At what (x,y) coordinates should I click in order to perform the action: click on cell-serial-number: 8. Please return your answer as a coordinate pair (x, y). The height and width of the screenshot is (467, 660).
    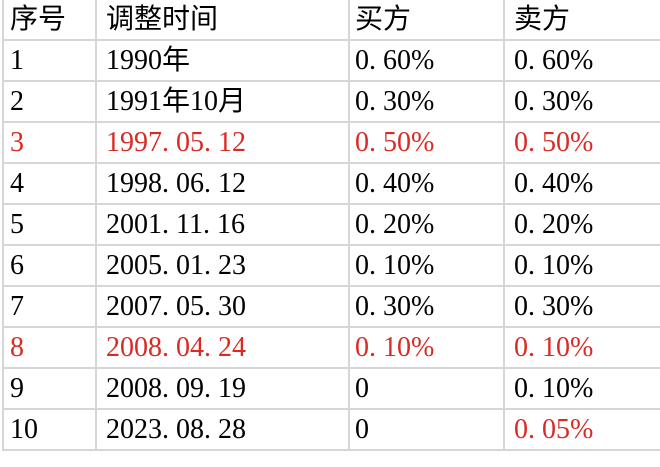
    Looking at the image, I should click on (49, 348).